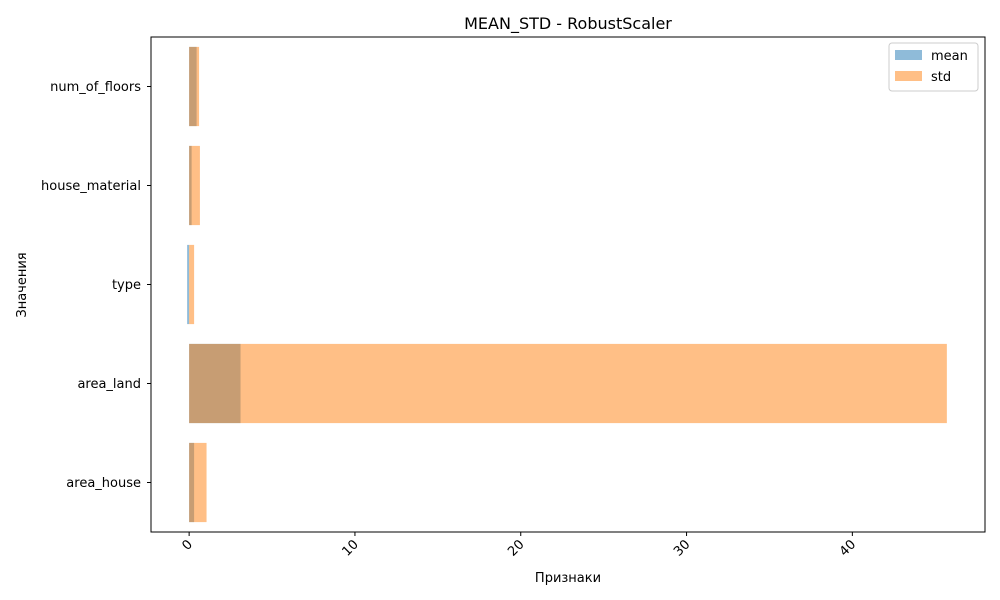 The width and height of the screenshot is (1000, 600). Describe the element at coordinates (941, 77) in the screenshot. I see `legend-label-std: std` at that location.